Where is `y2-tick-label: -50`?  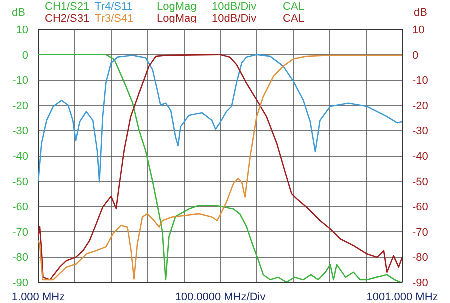
y2-tick-label: -50 is located at coordinates (420, 182).